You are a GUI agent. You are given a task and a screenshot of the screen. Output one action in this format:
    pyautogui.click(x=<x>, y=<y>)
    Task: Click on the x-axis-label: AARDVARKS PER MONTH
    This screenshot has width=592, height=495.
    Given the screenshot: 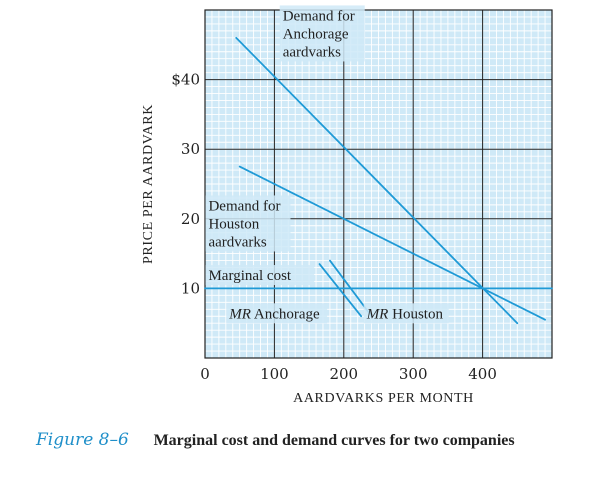 What is the action you would take?
    pyautogui.click(x=383, y=398)
    